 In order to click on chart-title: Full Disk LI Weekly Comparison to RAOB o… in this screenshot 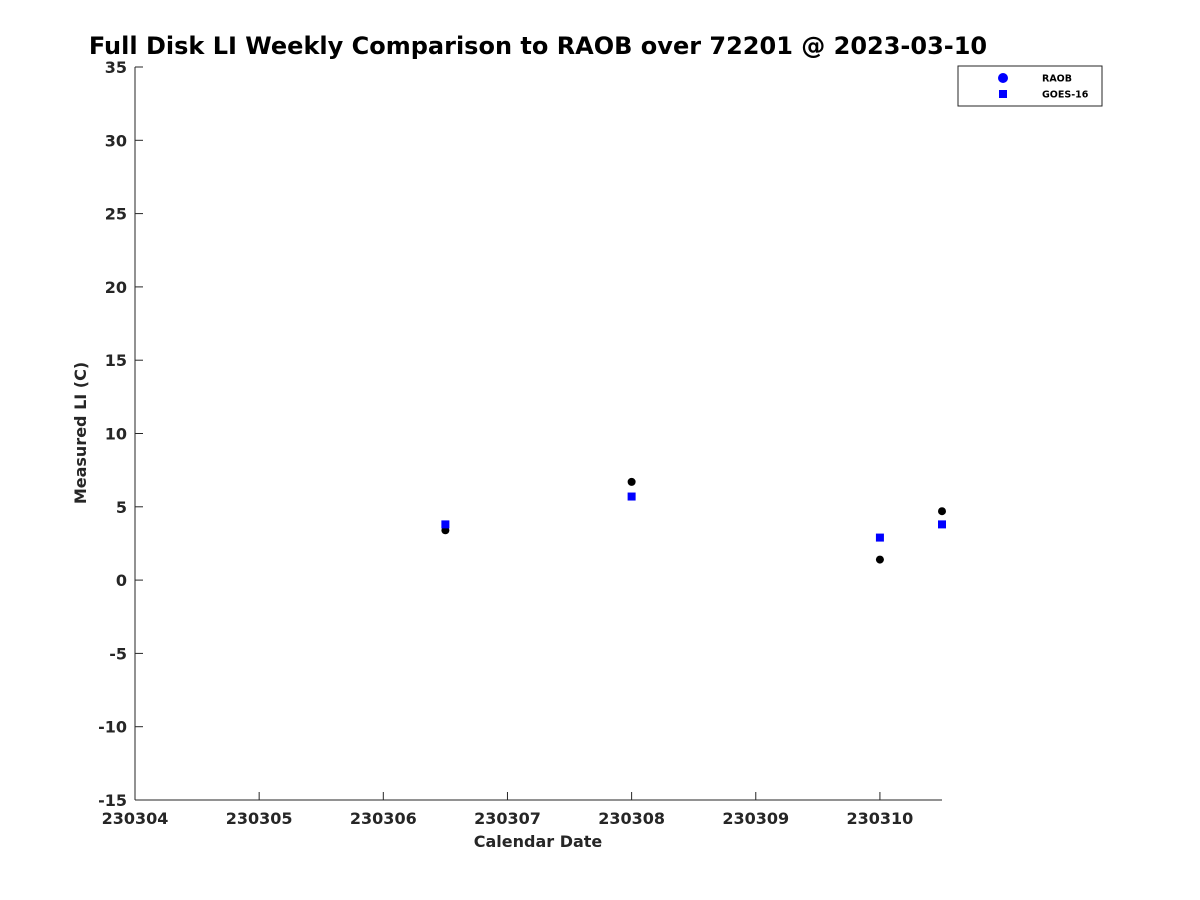, I will do `click(538, 46)`.